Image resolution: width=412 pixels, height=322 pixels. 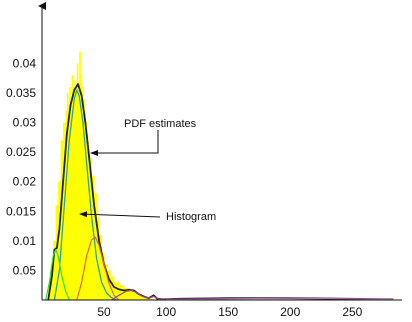 What do you see at coordinates (25, 182) in the screenshot?
I see `y-tick-label: 0.02` at bounding box center [25, 182].